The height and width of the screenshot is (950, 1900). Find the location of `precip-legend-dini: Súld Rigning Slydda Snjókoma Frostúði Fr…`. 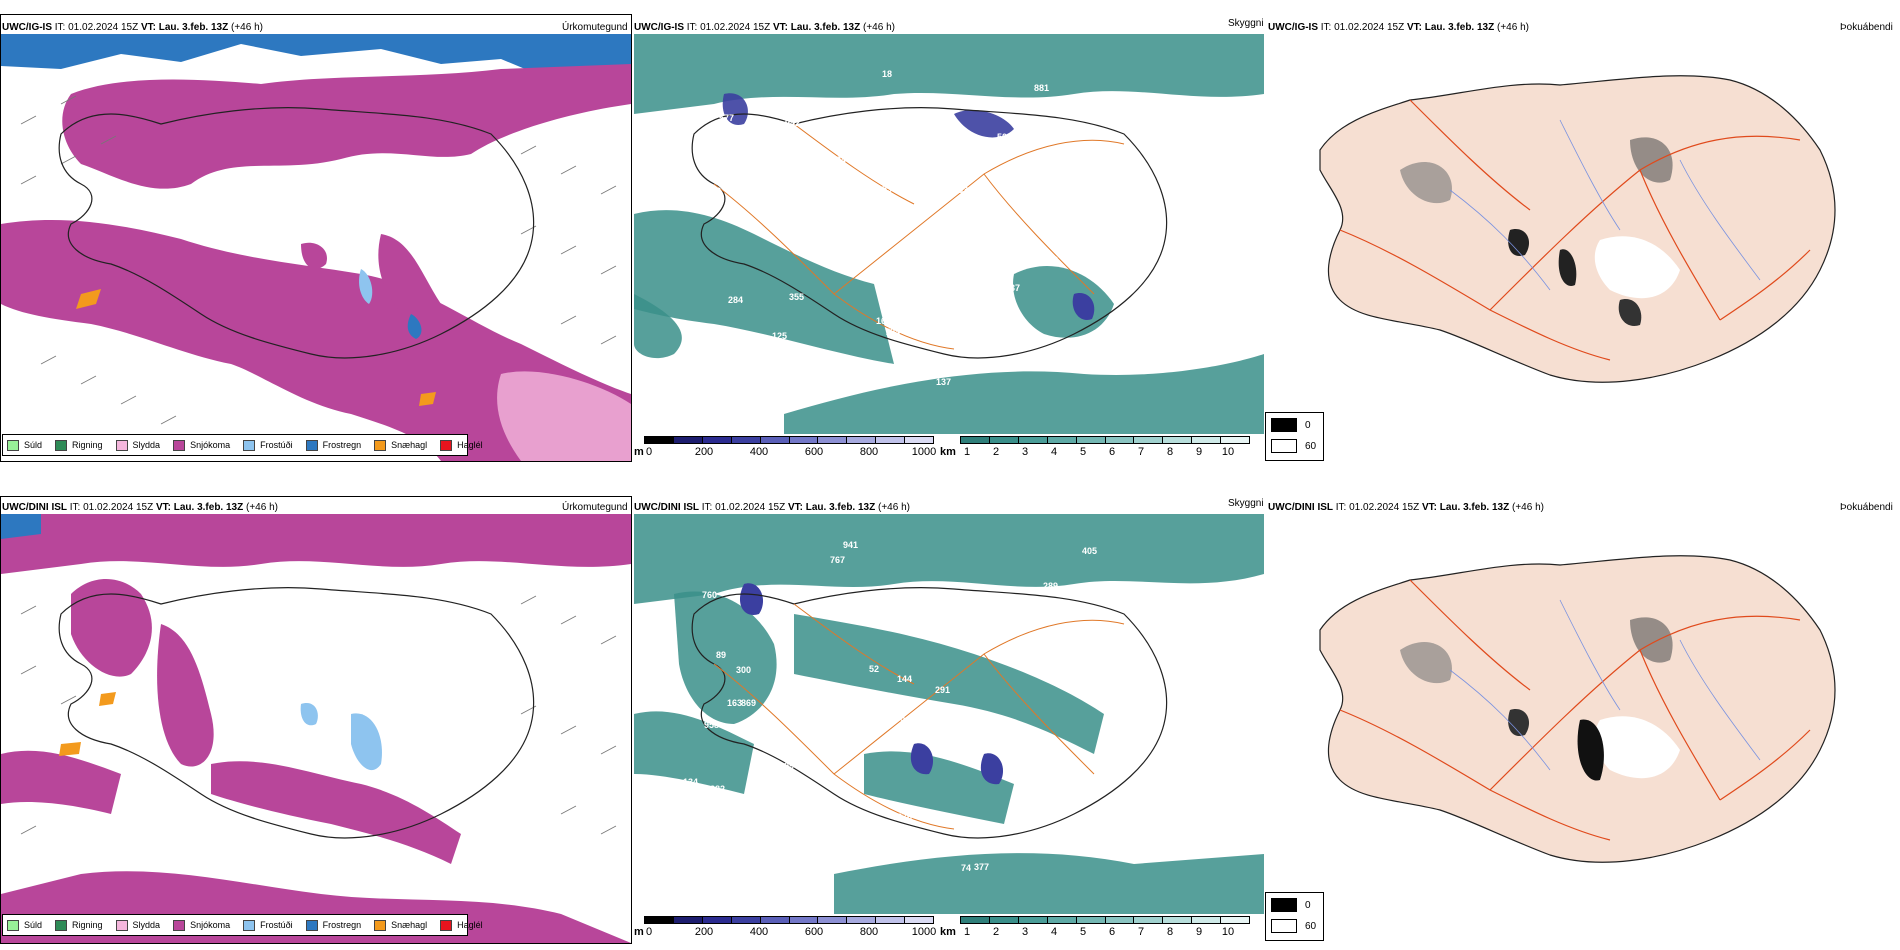

precip-legend-dini: Súld Rigning Slydda Snjókoma Frostúði Fr… is located at coordinates (242, 925).